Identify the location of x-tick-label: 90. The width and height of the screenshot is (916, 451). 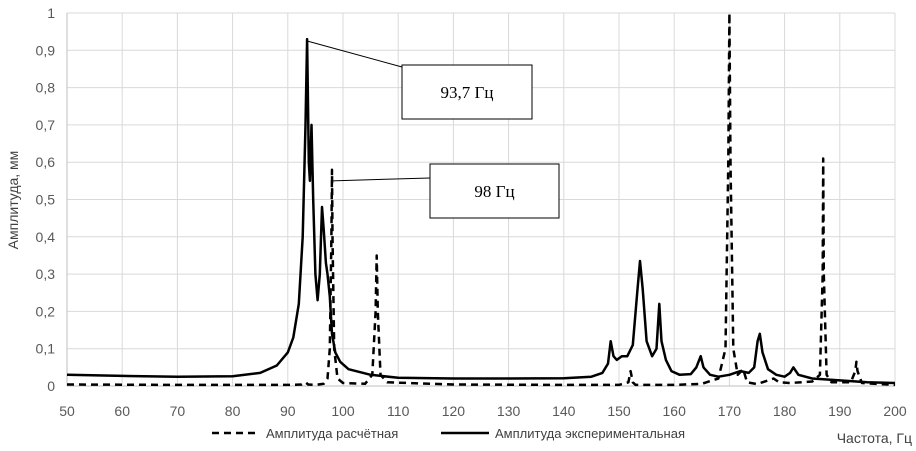
(288, 411).